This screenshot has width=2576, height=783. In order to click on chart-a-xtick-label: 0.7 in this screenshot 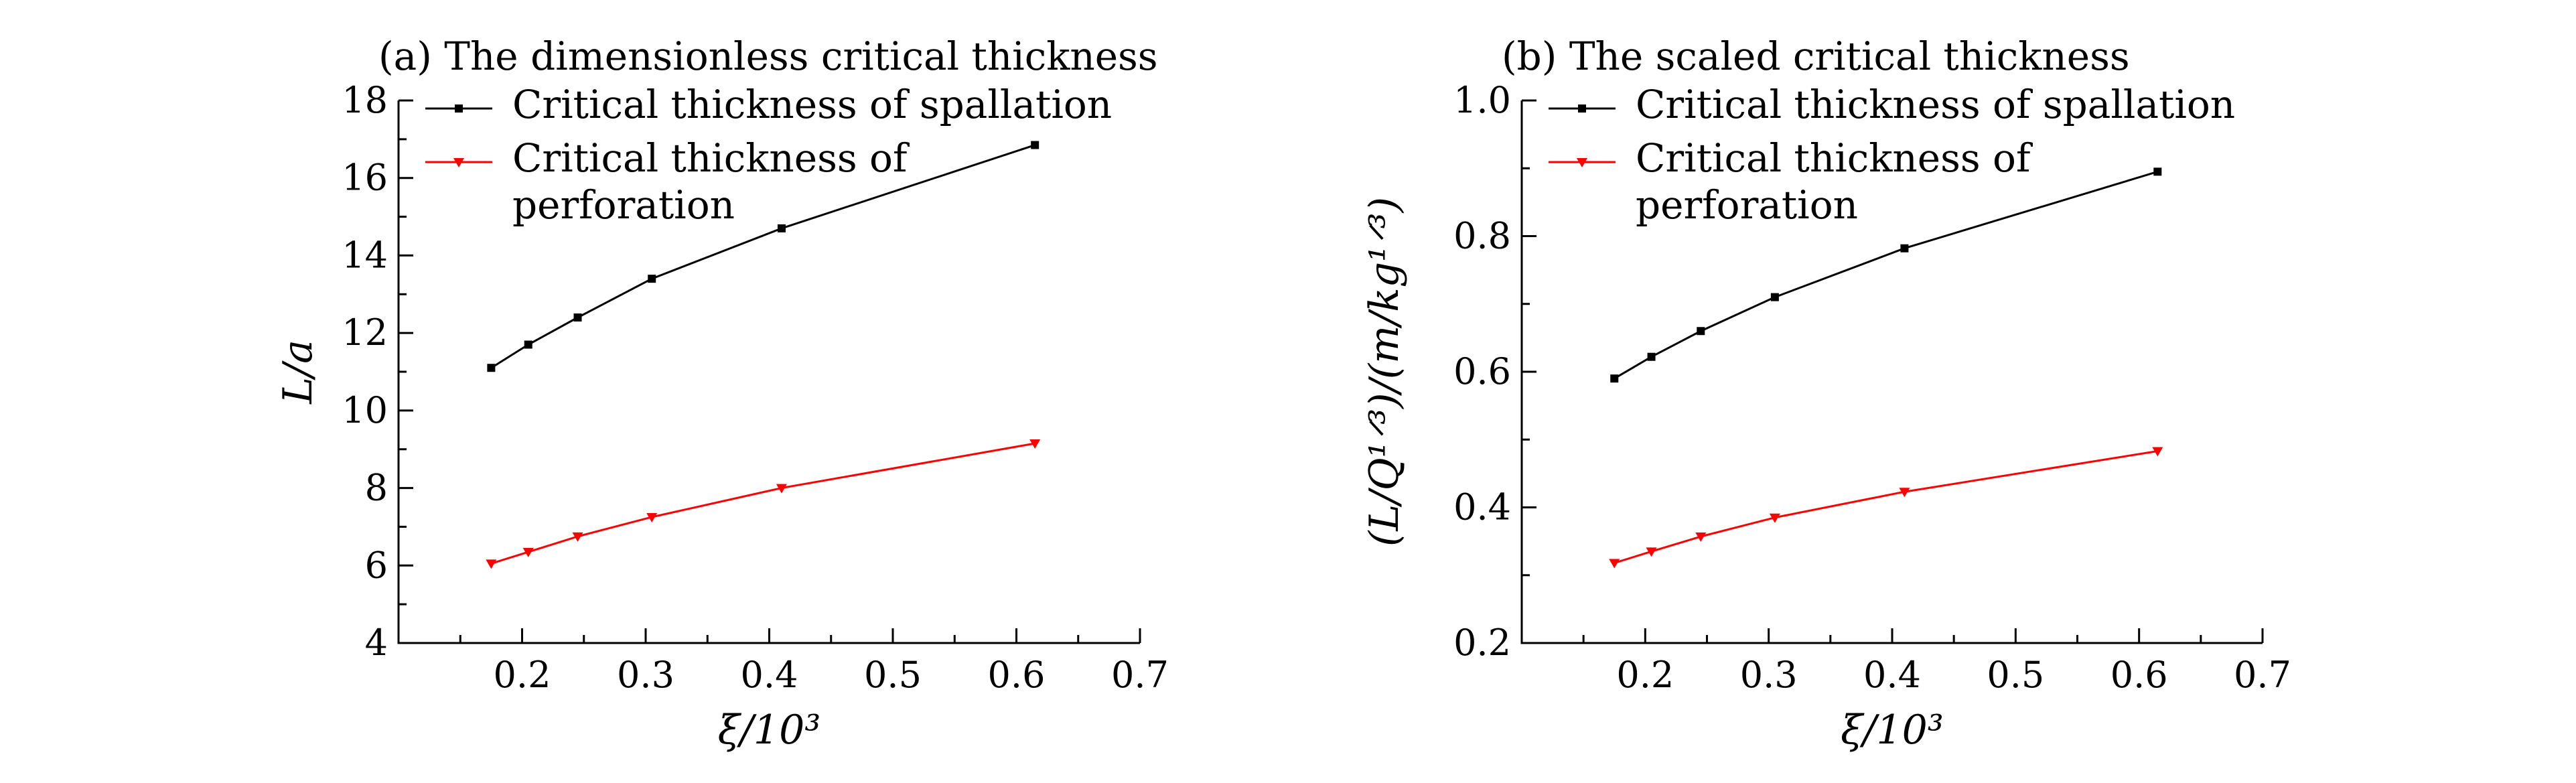, I will do `click(1140, 675)`.